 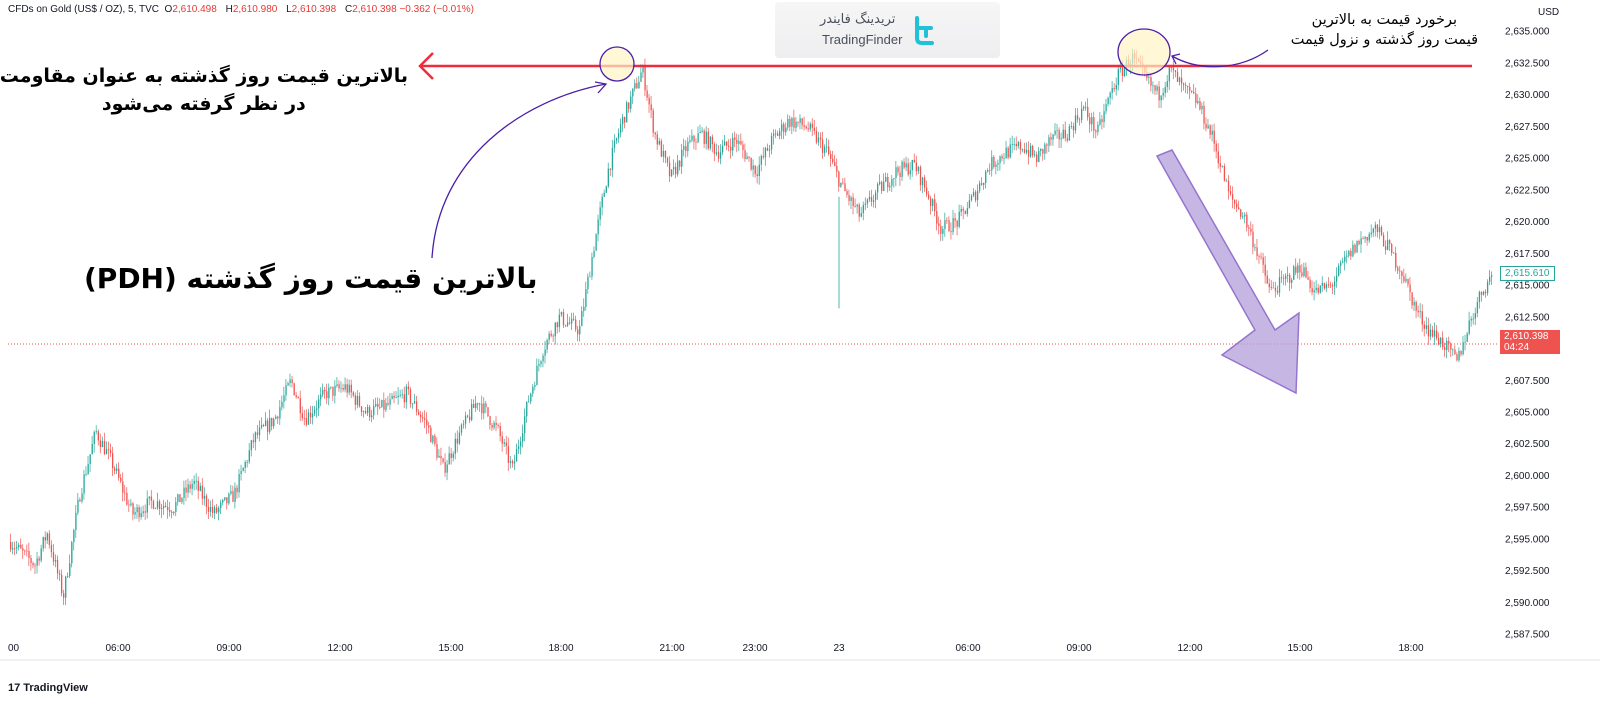 I want to click on currency-label: USD, so click(x=1549, y=12).